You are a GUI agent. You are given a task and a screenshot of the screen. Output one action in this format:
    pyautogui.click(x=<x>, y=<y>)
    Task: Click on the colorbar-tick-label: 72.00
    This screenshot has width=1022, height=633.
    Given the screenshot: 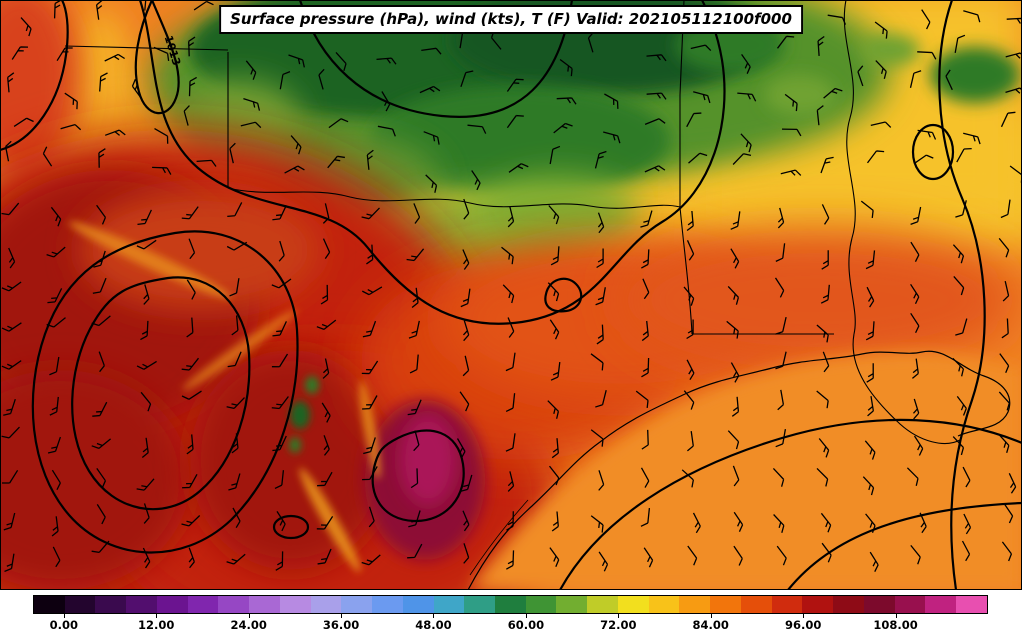 What is the action you would take?
    pyautogui.click(x=618, y=625)
    